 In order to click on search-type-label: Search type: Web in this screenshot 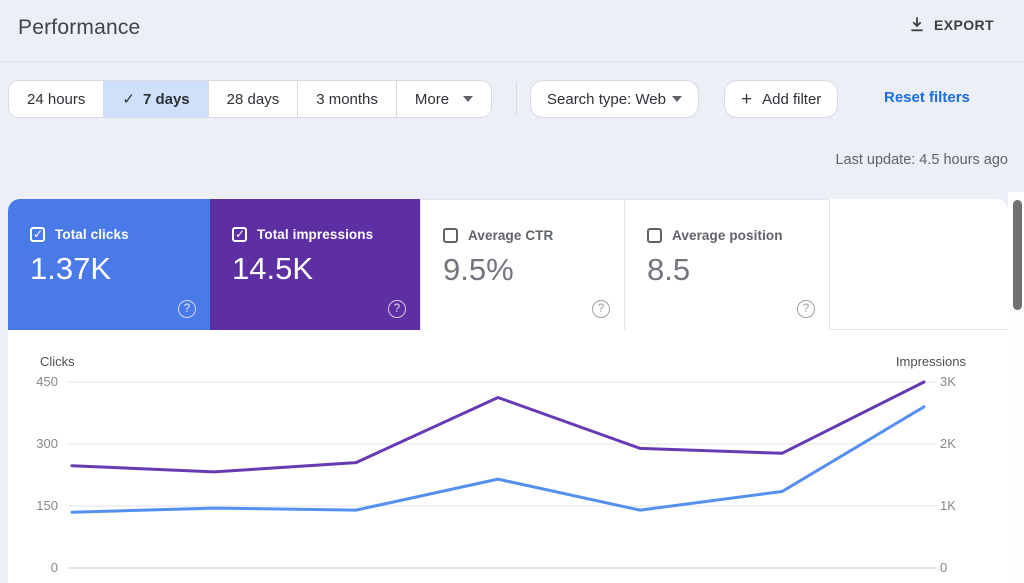, I will do `click(606, 99)`.